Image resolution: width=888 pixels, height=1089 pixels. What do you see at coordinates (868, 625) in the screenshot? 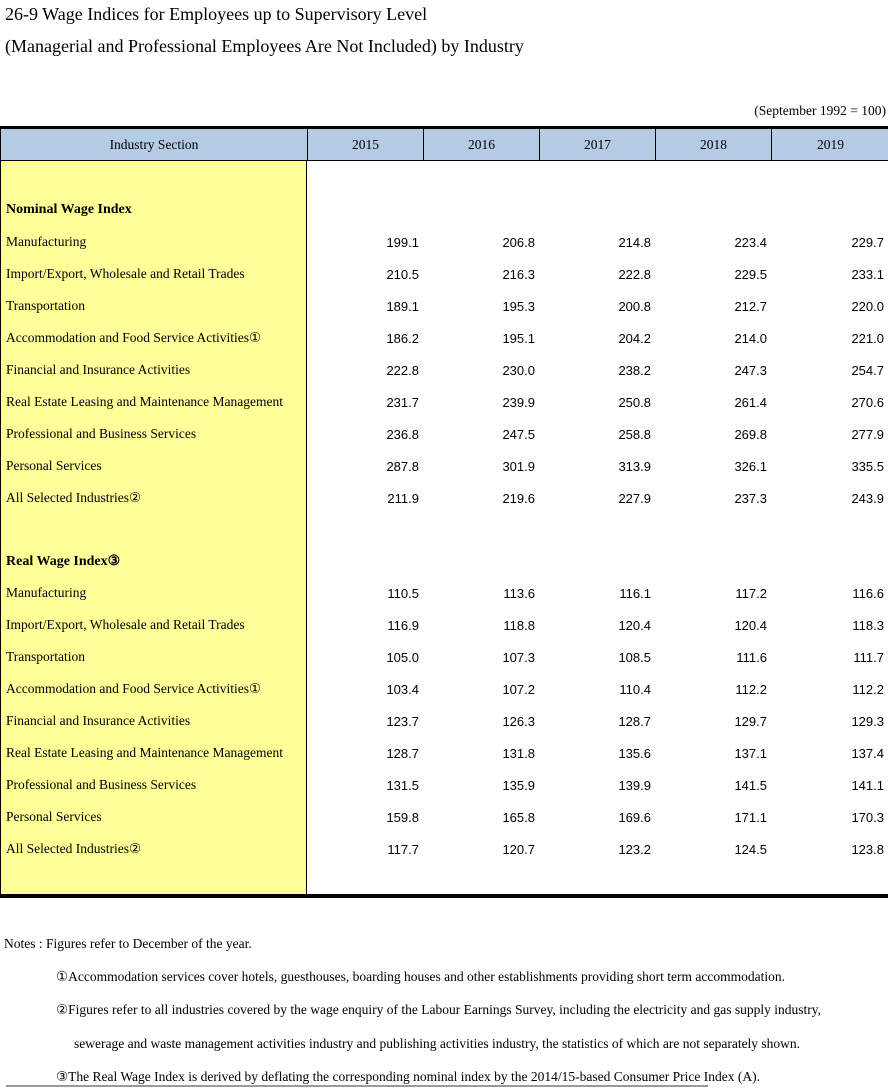
I see `value-cell: 118.3` at bounding box center [868, 625].